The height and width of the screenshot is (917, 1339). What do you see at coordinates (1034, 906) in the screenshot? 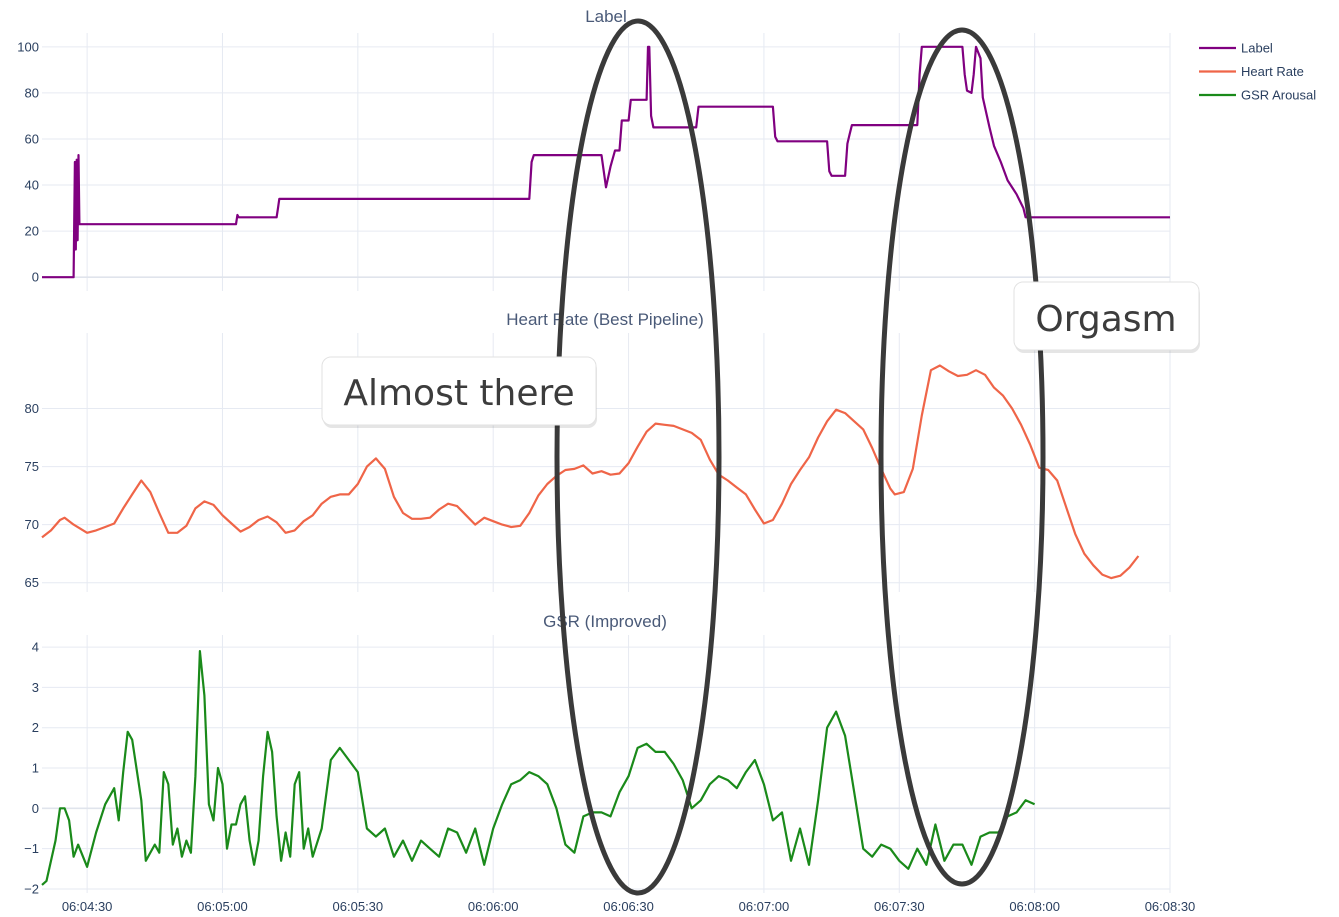
I see `x-tick-label: 06:08:00` at bounding box center [1034, 906].